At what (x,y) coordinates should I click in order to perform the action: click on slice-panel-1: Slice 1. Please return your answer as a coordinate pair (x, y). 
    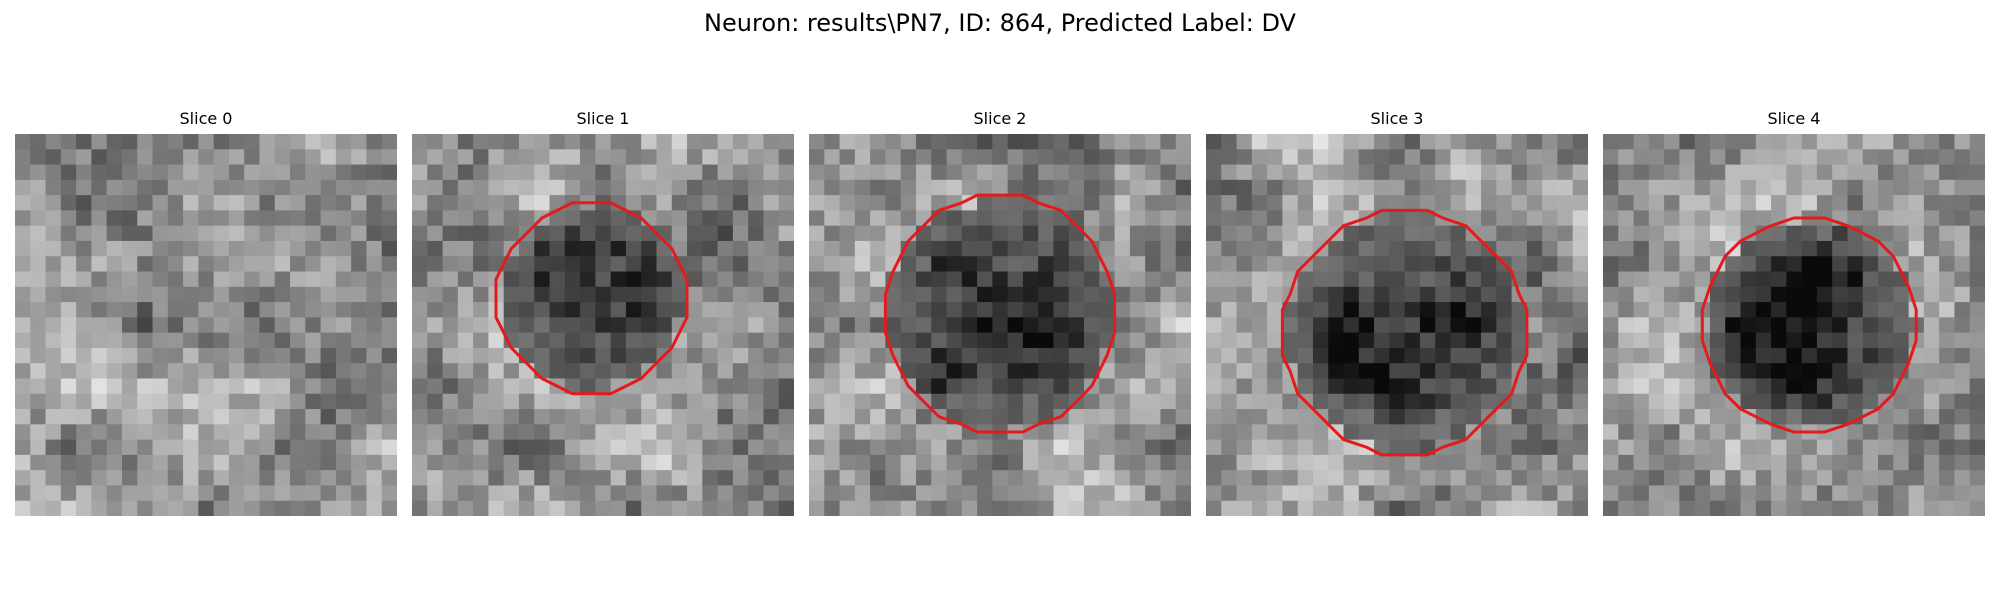
    Looking at the image, I should click on (603, 315).